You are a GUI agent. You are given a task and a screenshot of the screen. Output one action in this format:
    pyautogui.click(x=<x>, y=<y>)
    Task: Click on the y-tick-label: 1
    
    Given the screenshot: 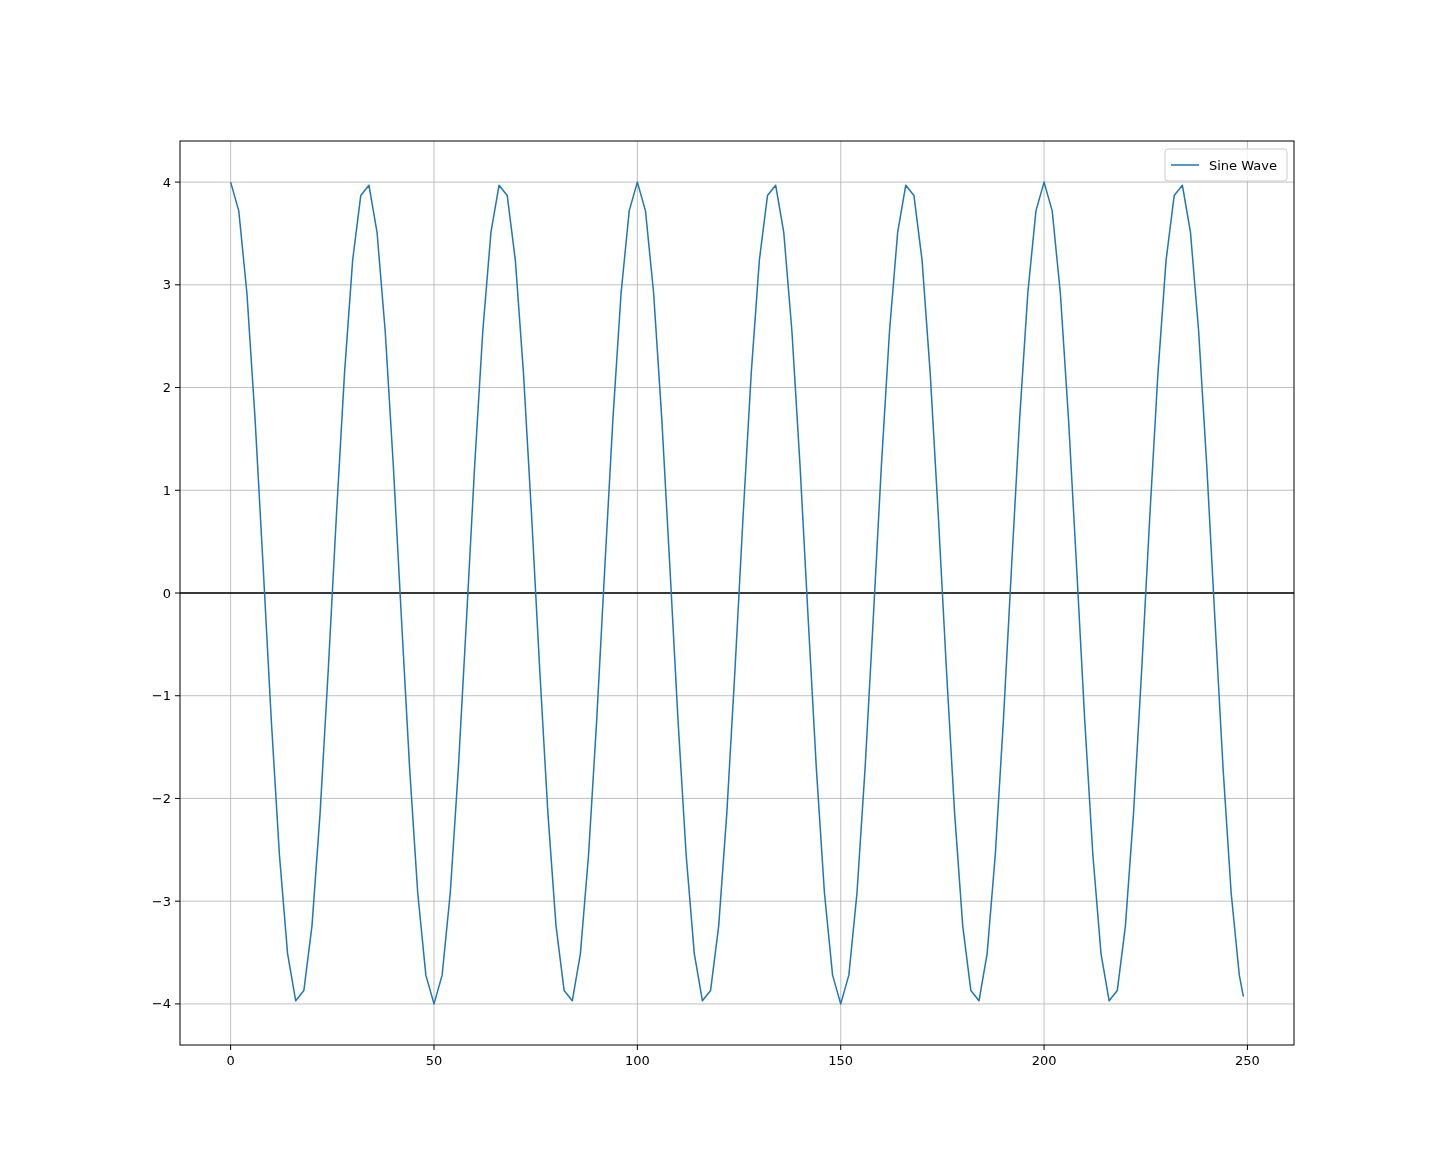 What is the action you would take?
    pyautogui.click(x=166, y=490)
    